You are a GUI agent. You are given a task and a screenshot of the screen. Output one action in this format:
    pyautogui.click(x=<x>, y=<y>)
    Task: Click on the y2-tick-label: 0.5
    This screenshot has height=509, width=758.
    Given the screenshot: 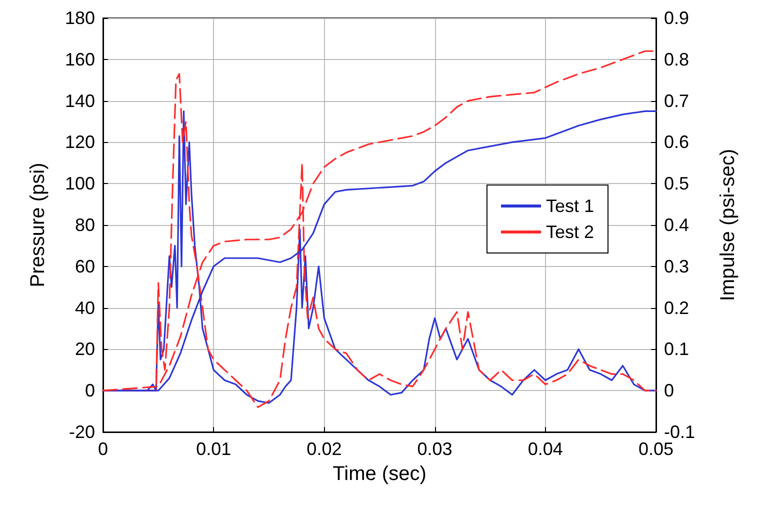 What is the action you would take?
    pyautogui.click(x=677, y=184)
    